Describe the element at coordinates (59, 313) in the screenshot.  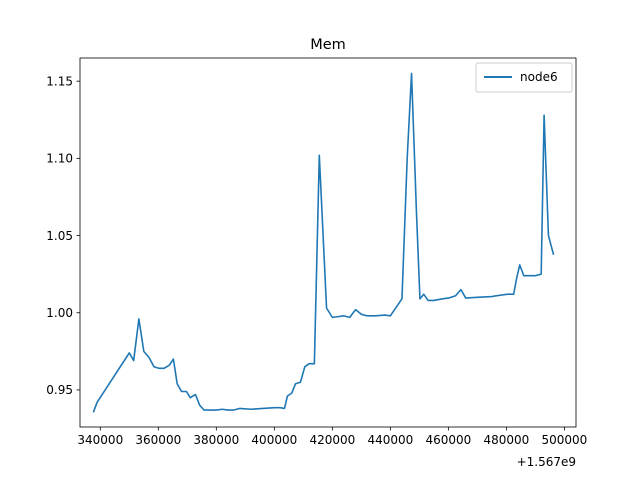
I see `y-tick-label: 1.00` at that location.